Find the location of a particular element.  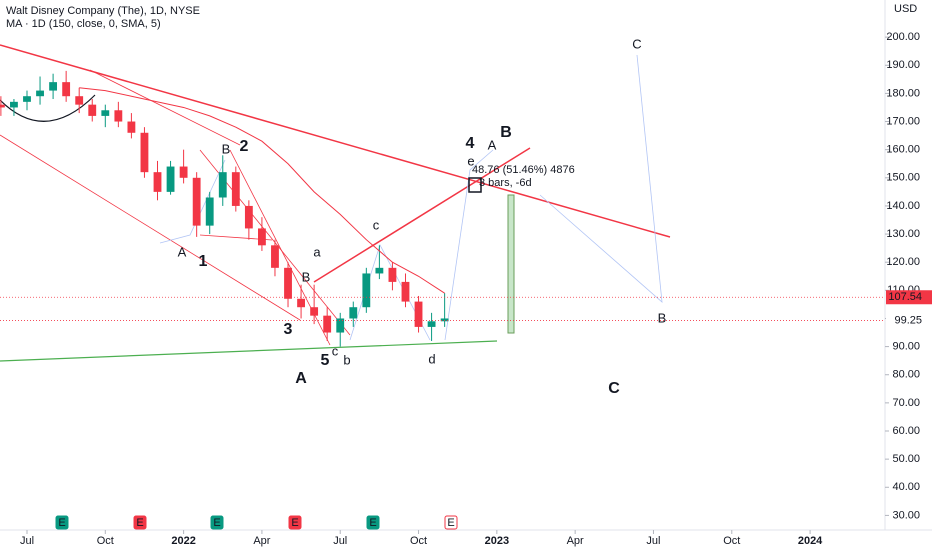

price-label: 99.25 is located at coordinates (908, 320).